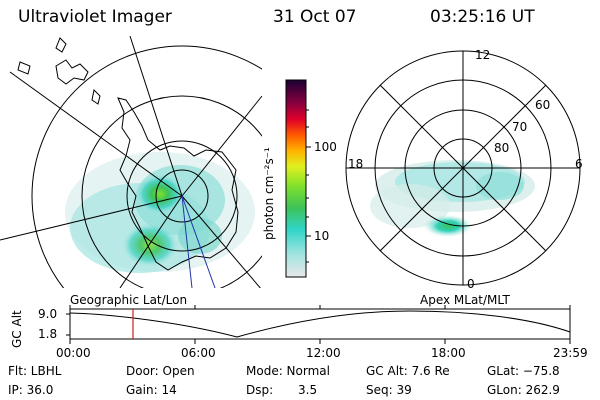 The width and height of the screenshot is (600, 400). What do you see at coordinates (520, 127) in the screenshot?
I see `mlat-label-70: 70` at bounding box center [520, 127].